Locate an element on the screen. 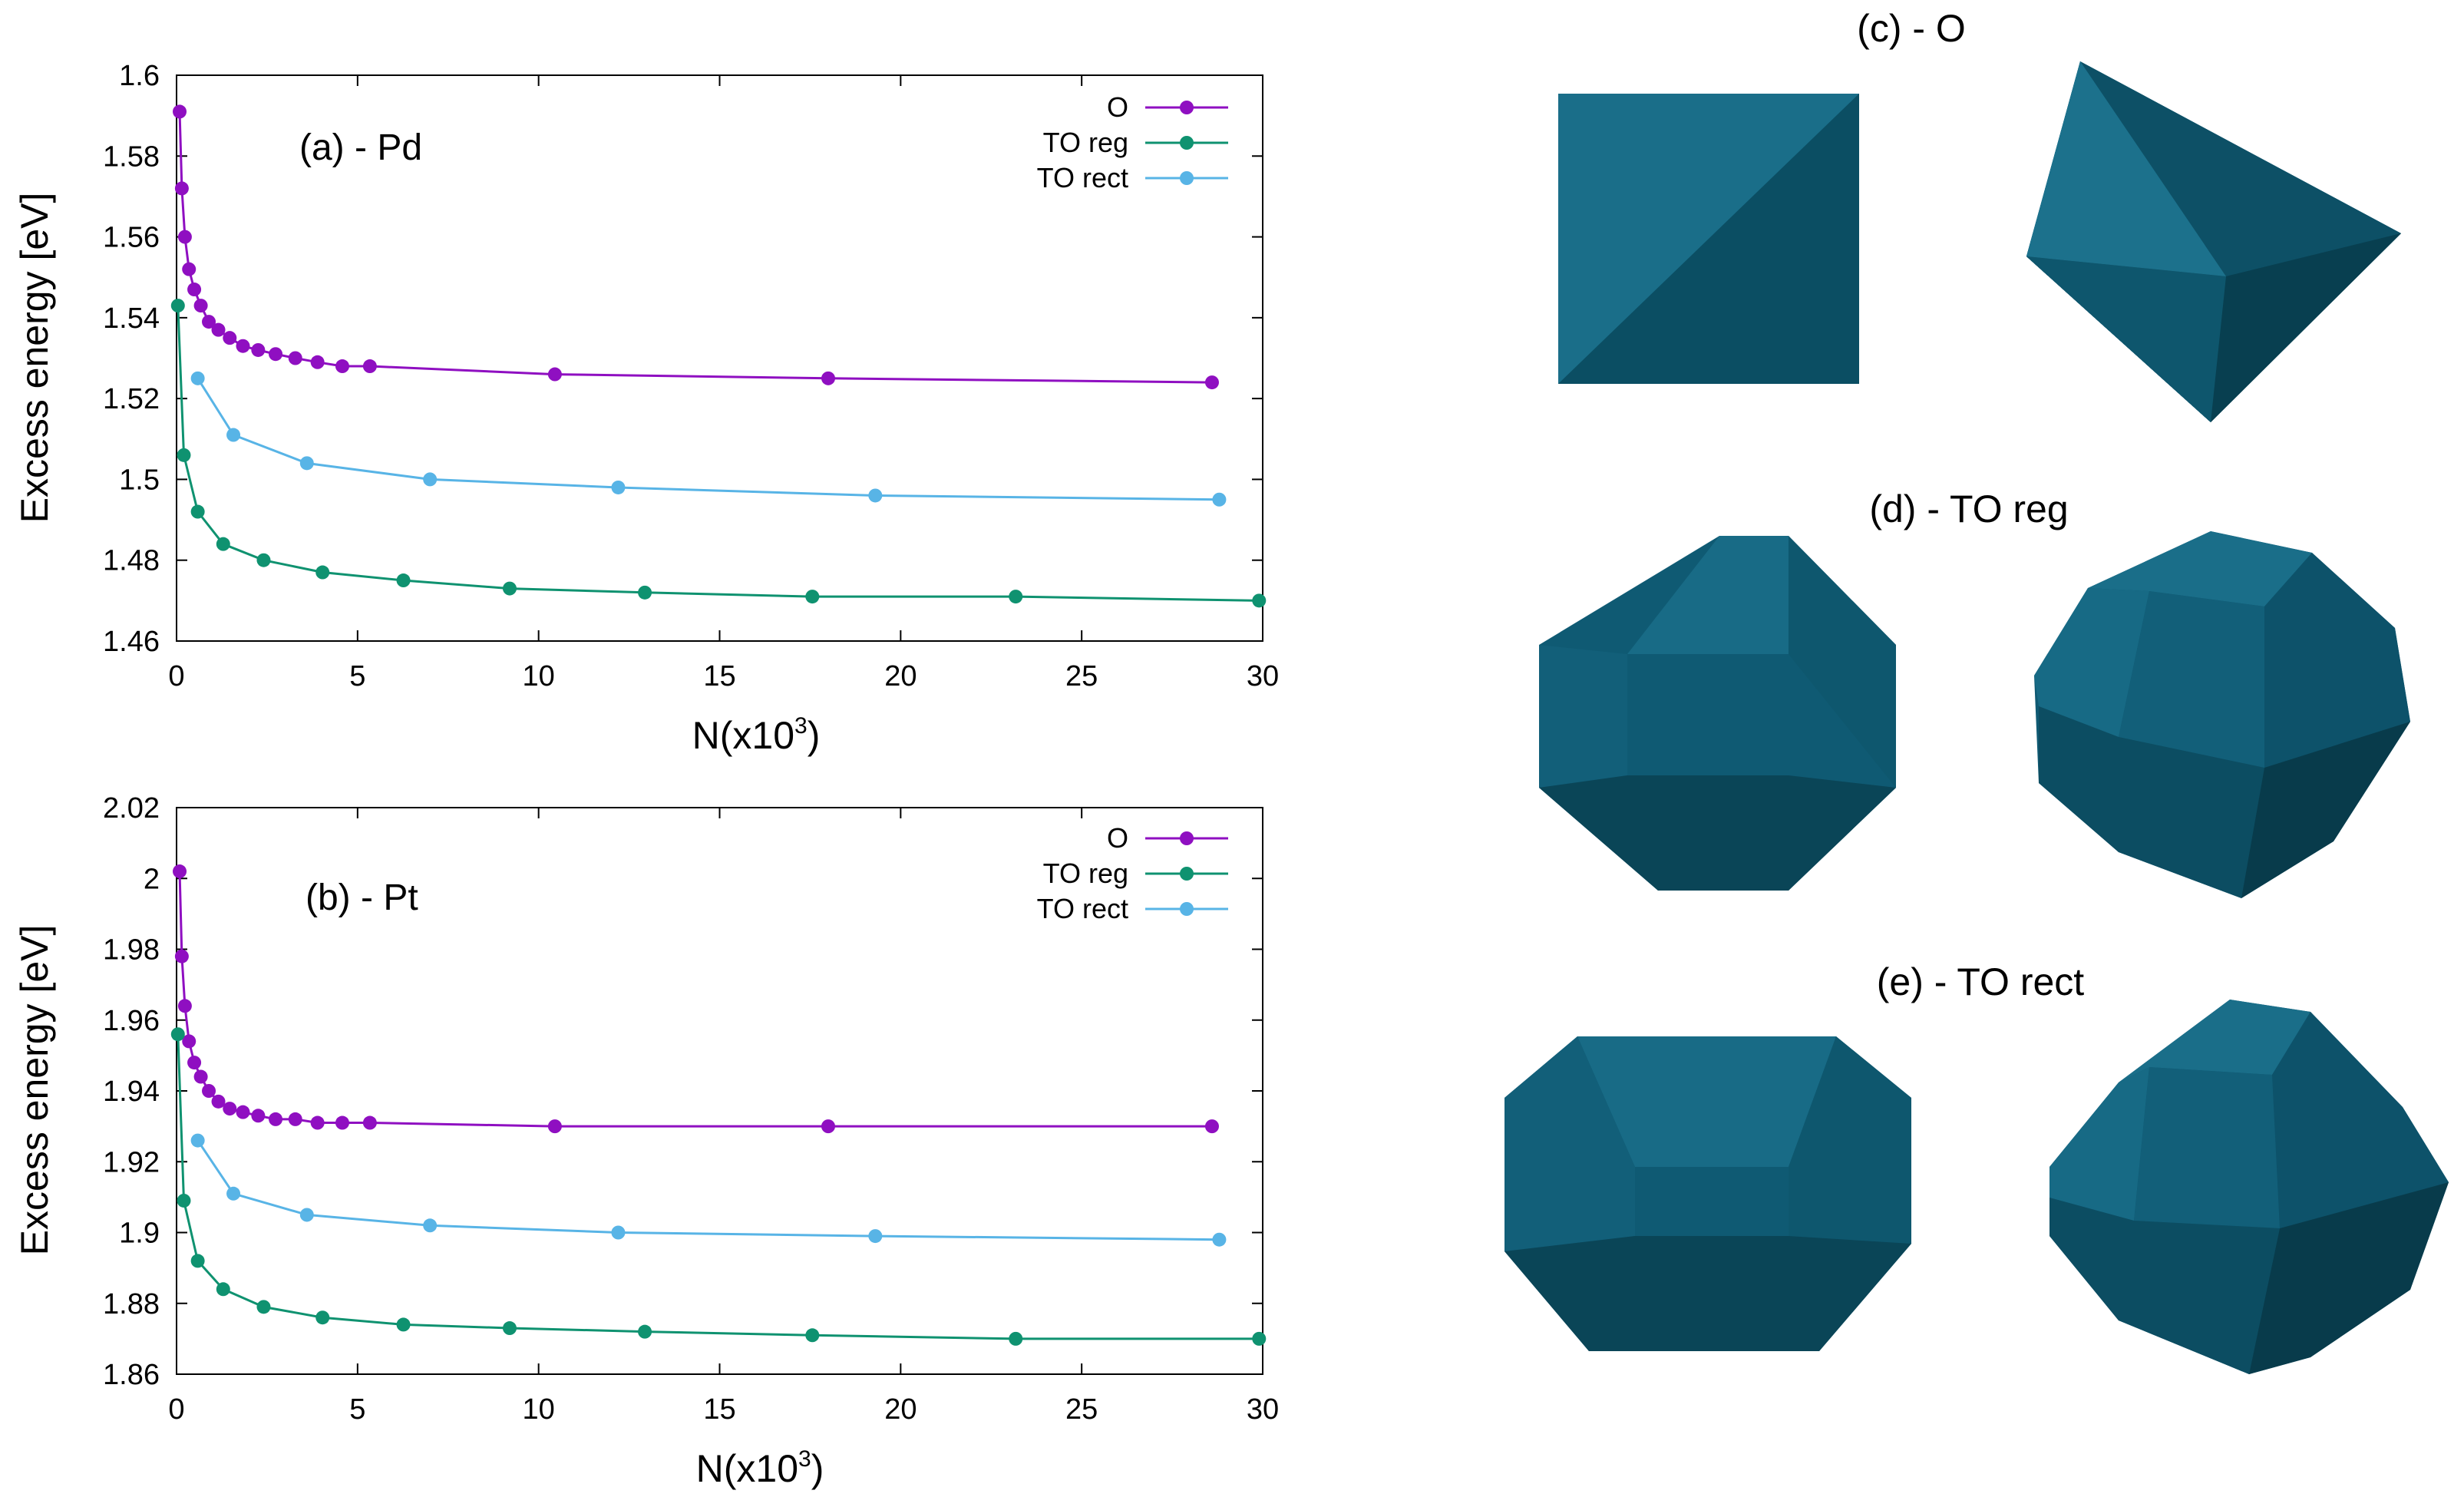 The image size is (2464, 1507). to-rect-side-face-bottom-left is located at coordinates (2164, 1286).